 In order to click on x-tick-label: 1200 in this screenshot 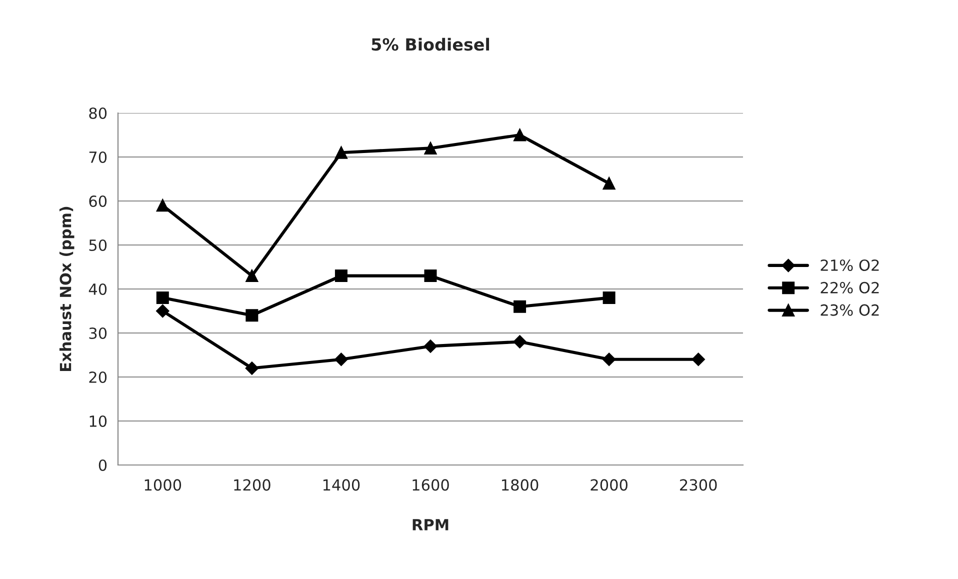, I will do `click(252, 485)`.